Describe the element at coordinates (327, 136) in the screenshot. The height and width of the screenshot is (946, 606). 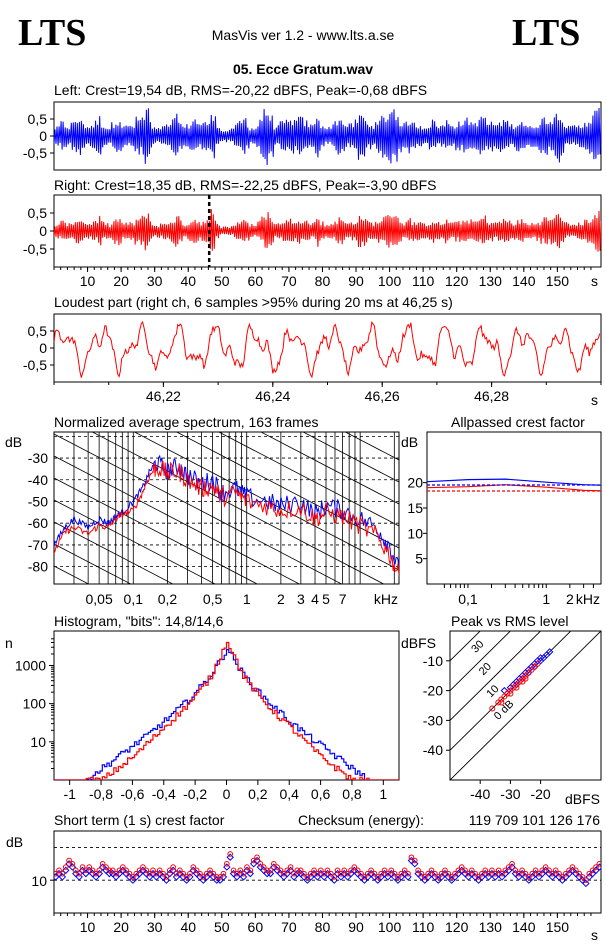
I see `left-wave-trace` at that location.